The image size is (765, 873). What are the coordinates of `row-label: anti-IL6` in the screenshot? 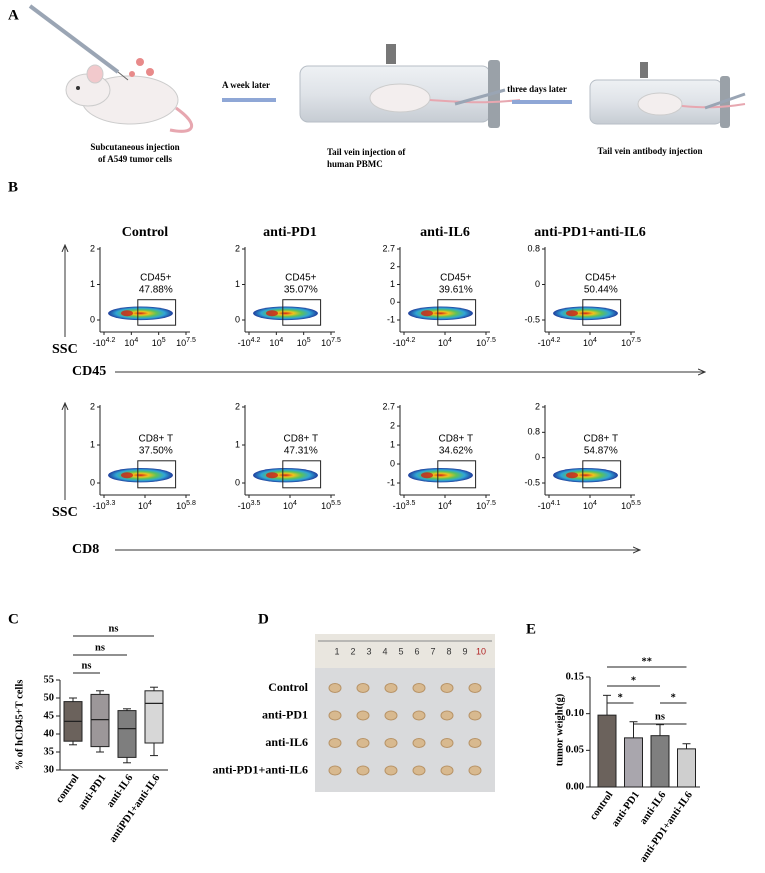 It's located at (286, 742).